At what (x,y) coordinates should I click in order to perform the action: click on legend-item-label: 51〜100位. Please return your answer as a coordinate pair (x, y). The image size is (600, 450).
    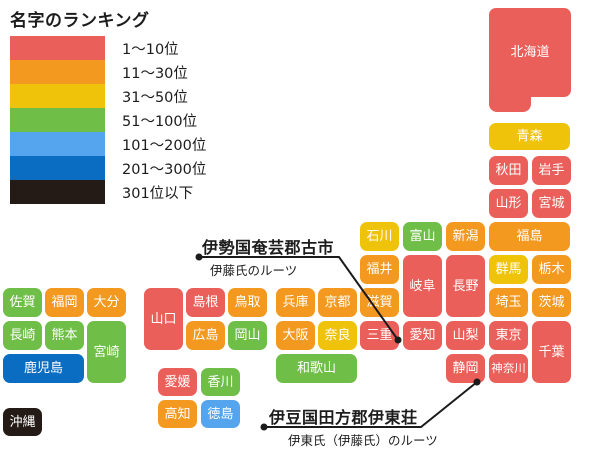
    Looking at the image, I should click on (160, 121).